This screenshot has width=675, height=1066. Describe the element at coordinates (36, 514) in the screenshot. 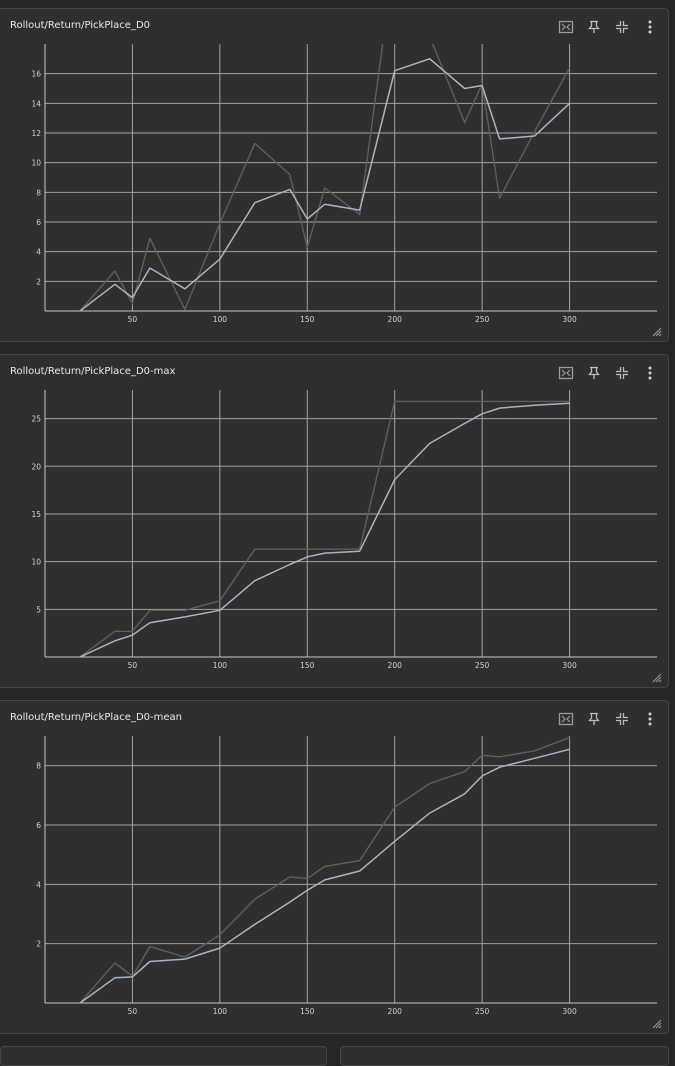

I see `y-tick-label: 15` at that location.